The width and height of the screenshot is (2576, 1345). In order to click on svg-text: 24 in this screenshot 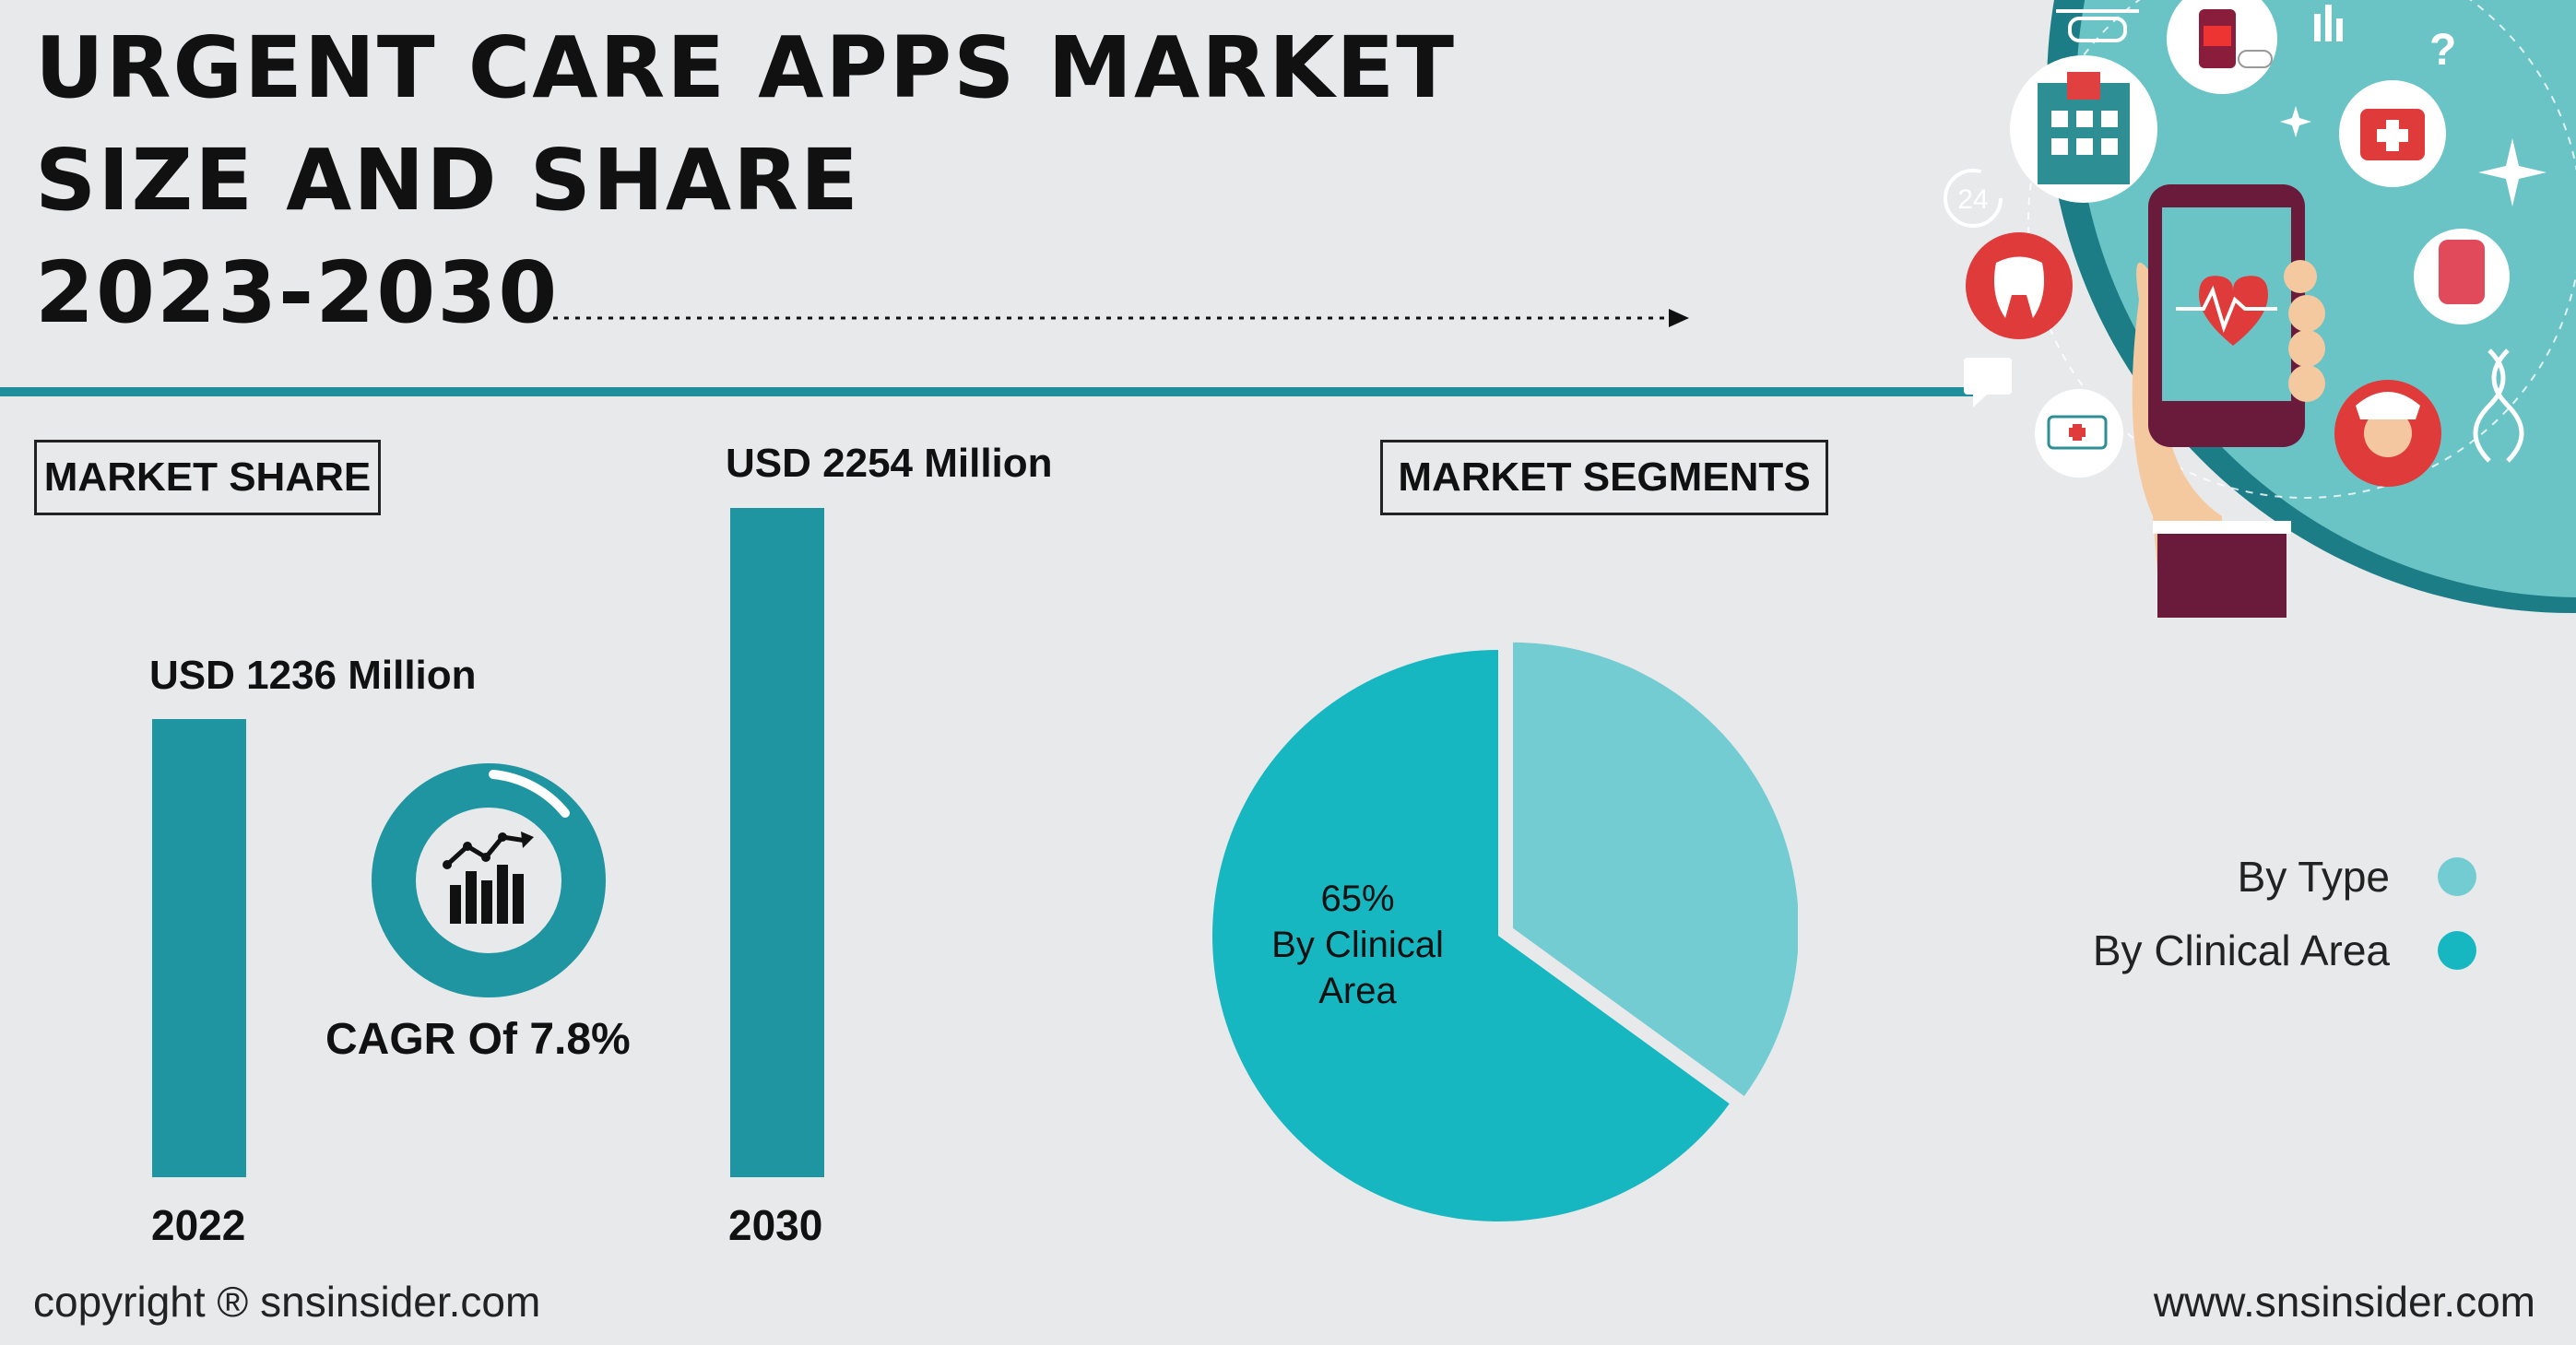, I will do `click(1972, 199)`.